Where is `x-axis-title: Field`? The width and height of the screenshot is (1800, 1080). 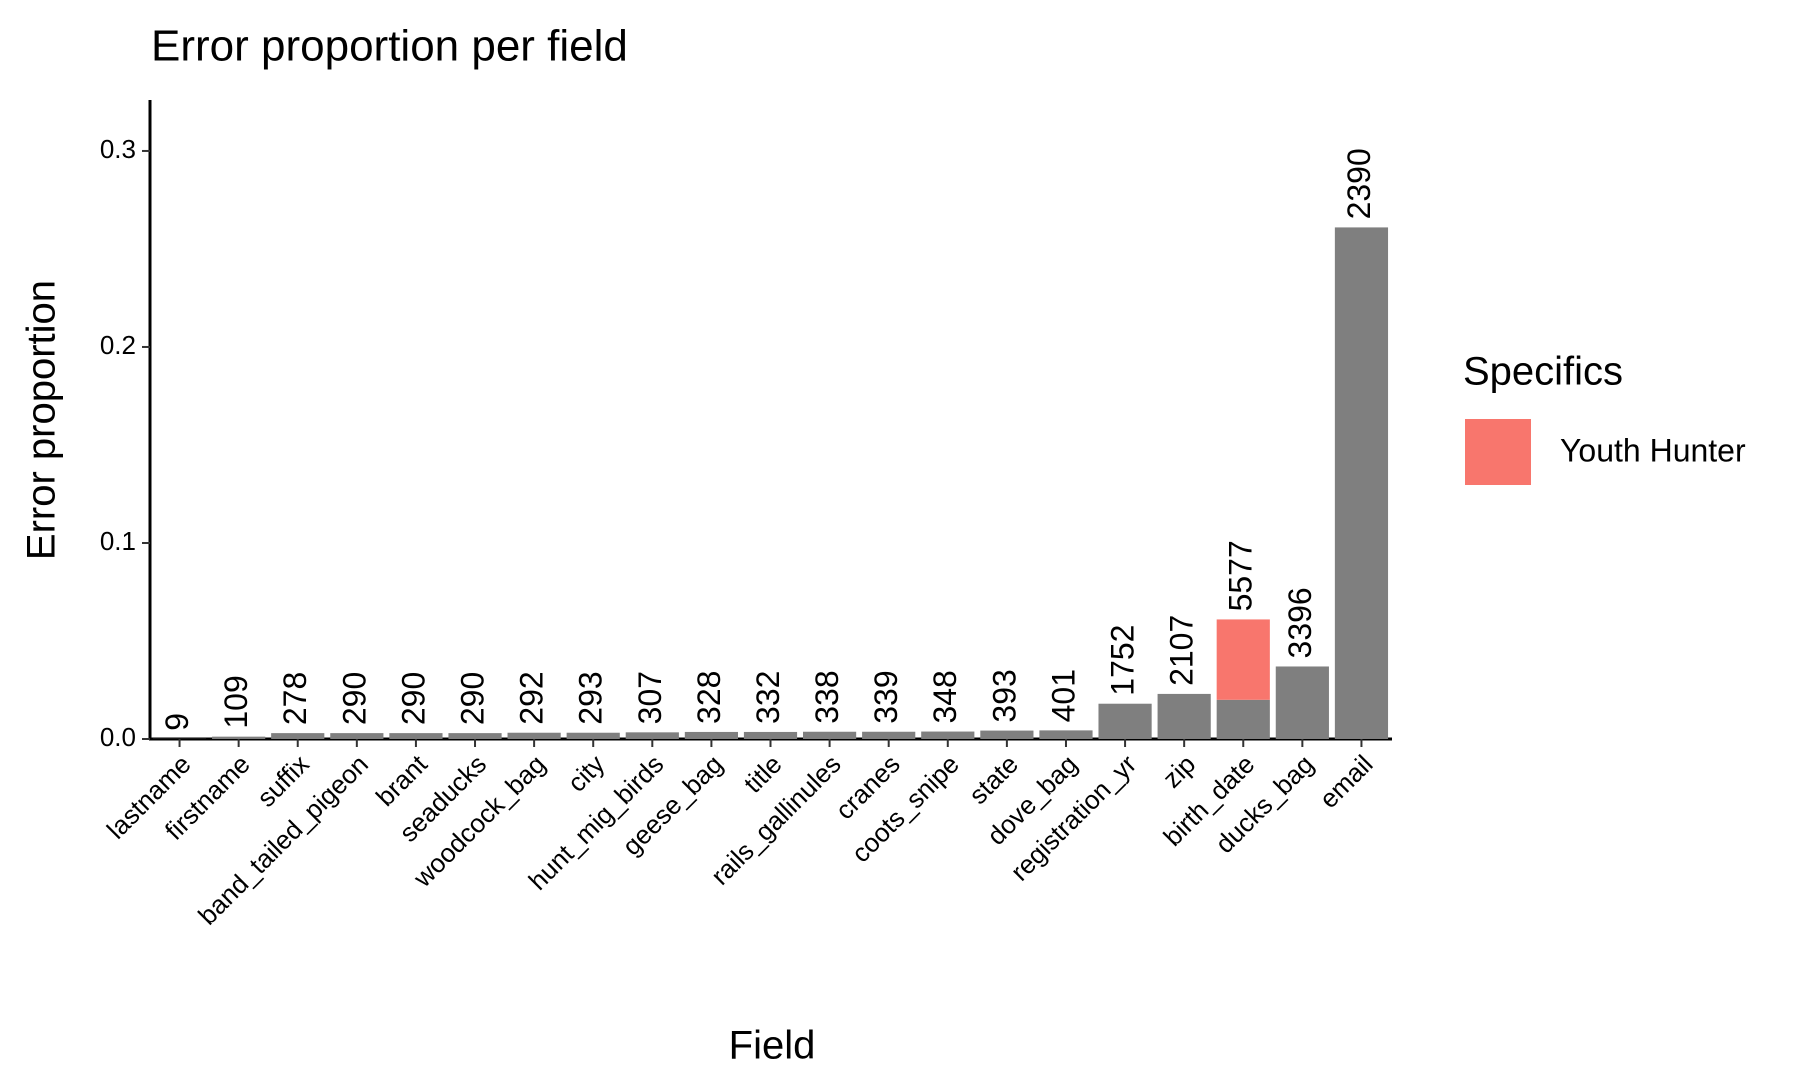 x-axis-title: Field is located at coordinates (772, 1046).